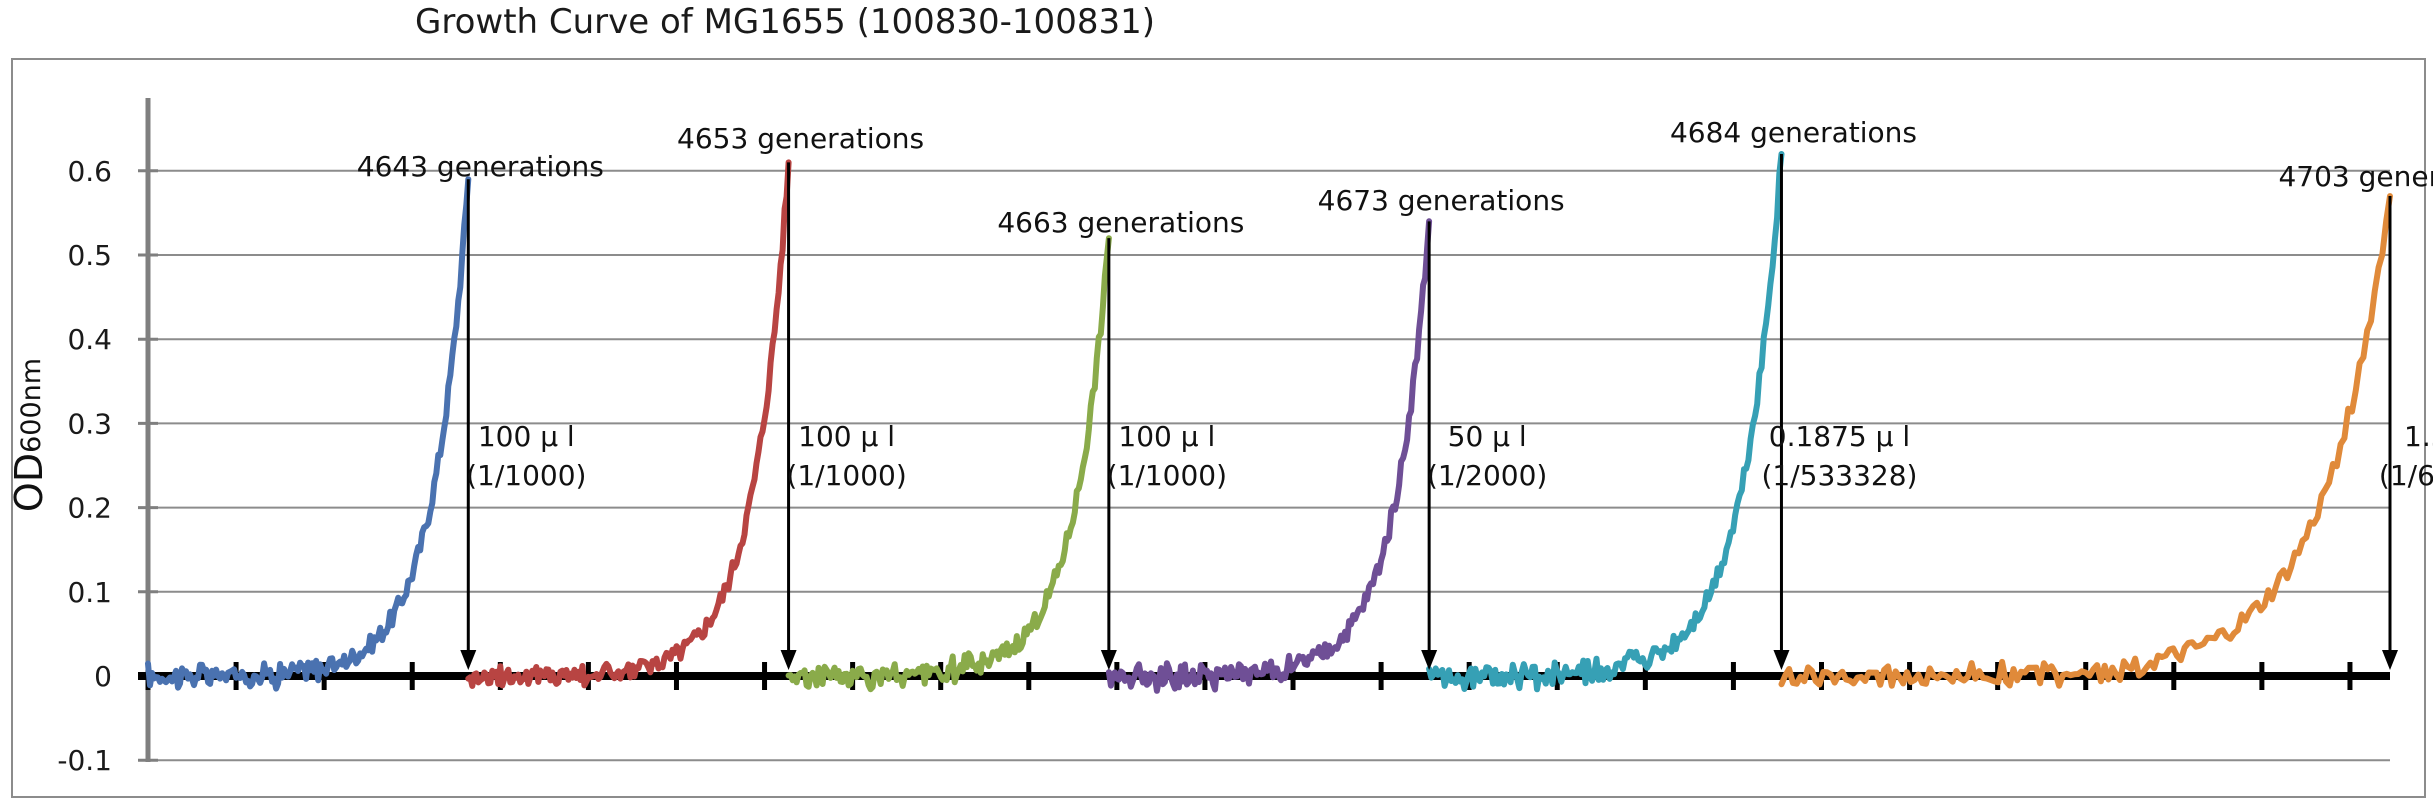  Describe the element at coordinates (2406, 475) in the screenshot. I see `transfer-dilution: (1/66666)` at that location.